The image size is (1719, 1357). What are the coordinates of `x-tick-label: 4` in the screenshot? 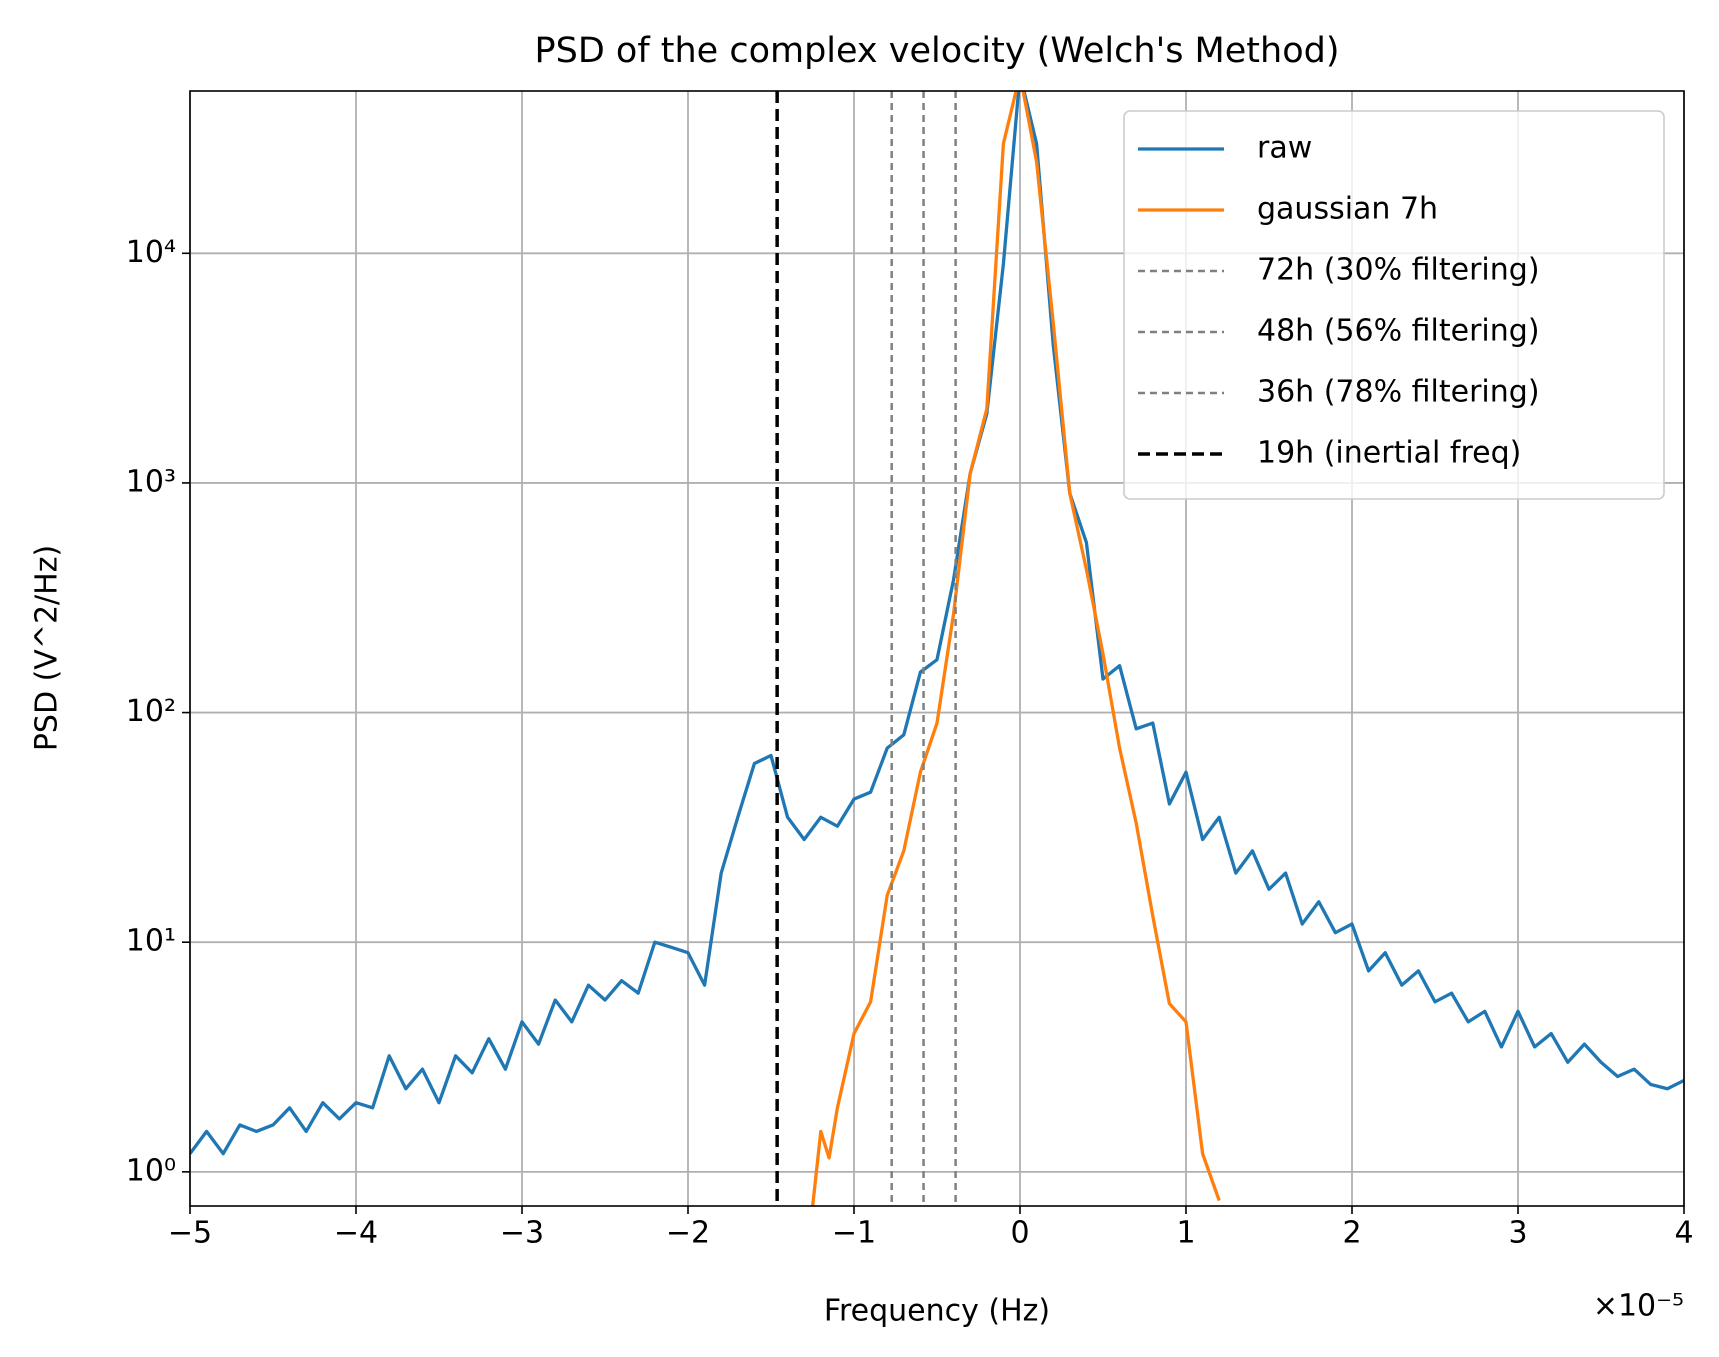 It's located at (1683, 1233).